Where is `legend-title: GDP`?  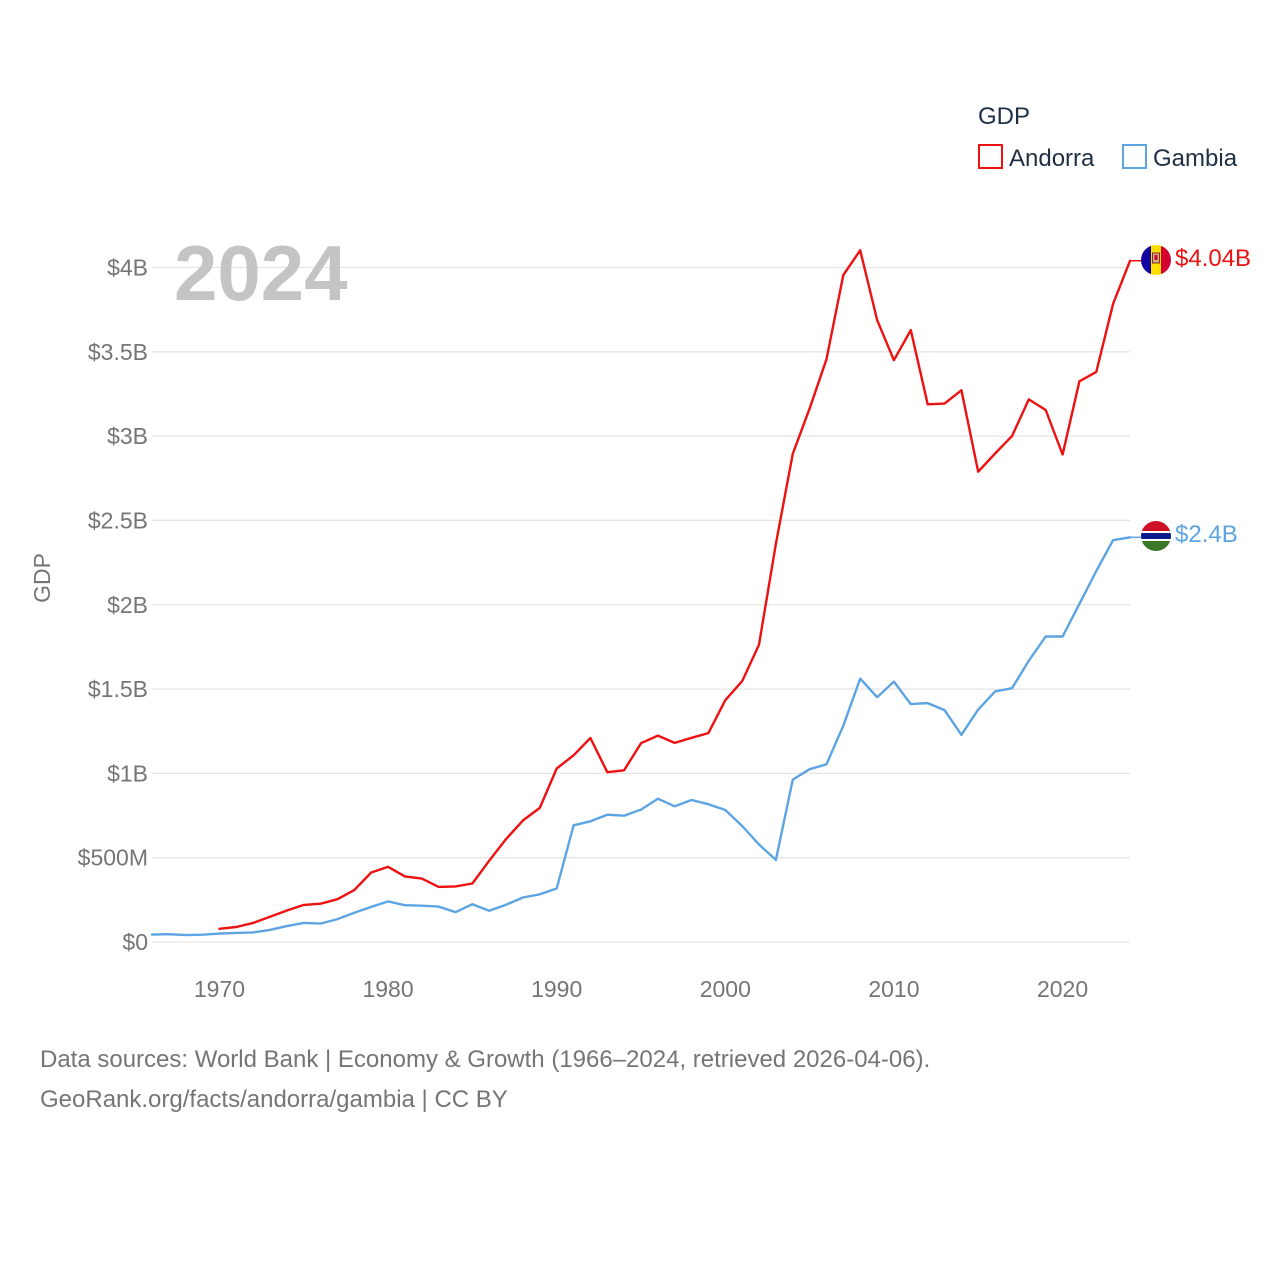
legend-title: GDP is located at coordinates (1004, 116).